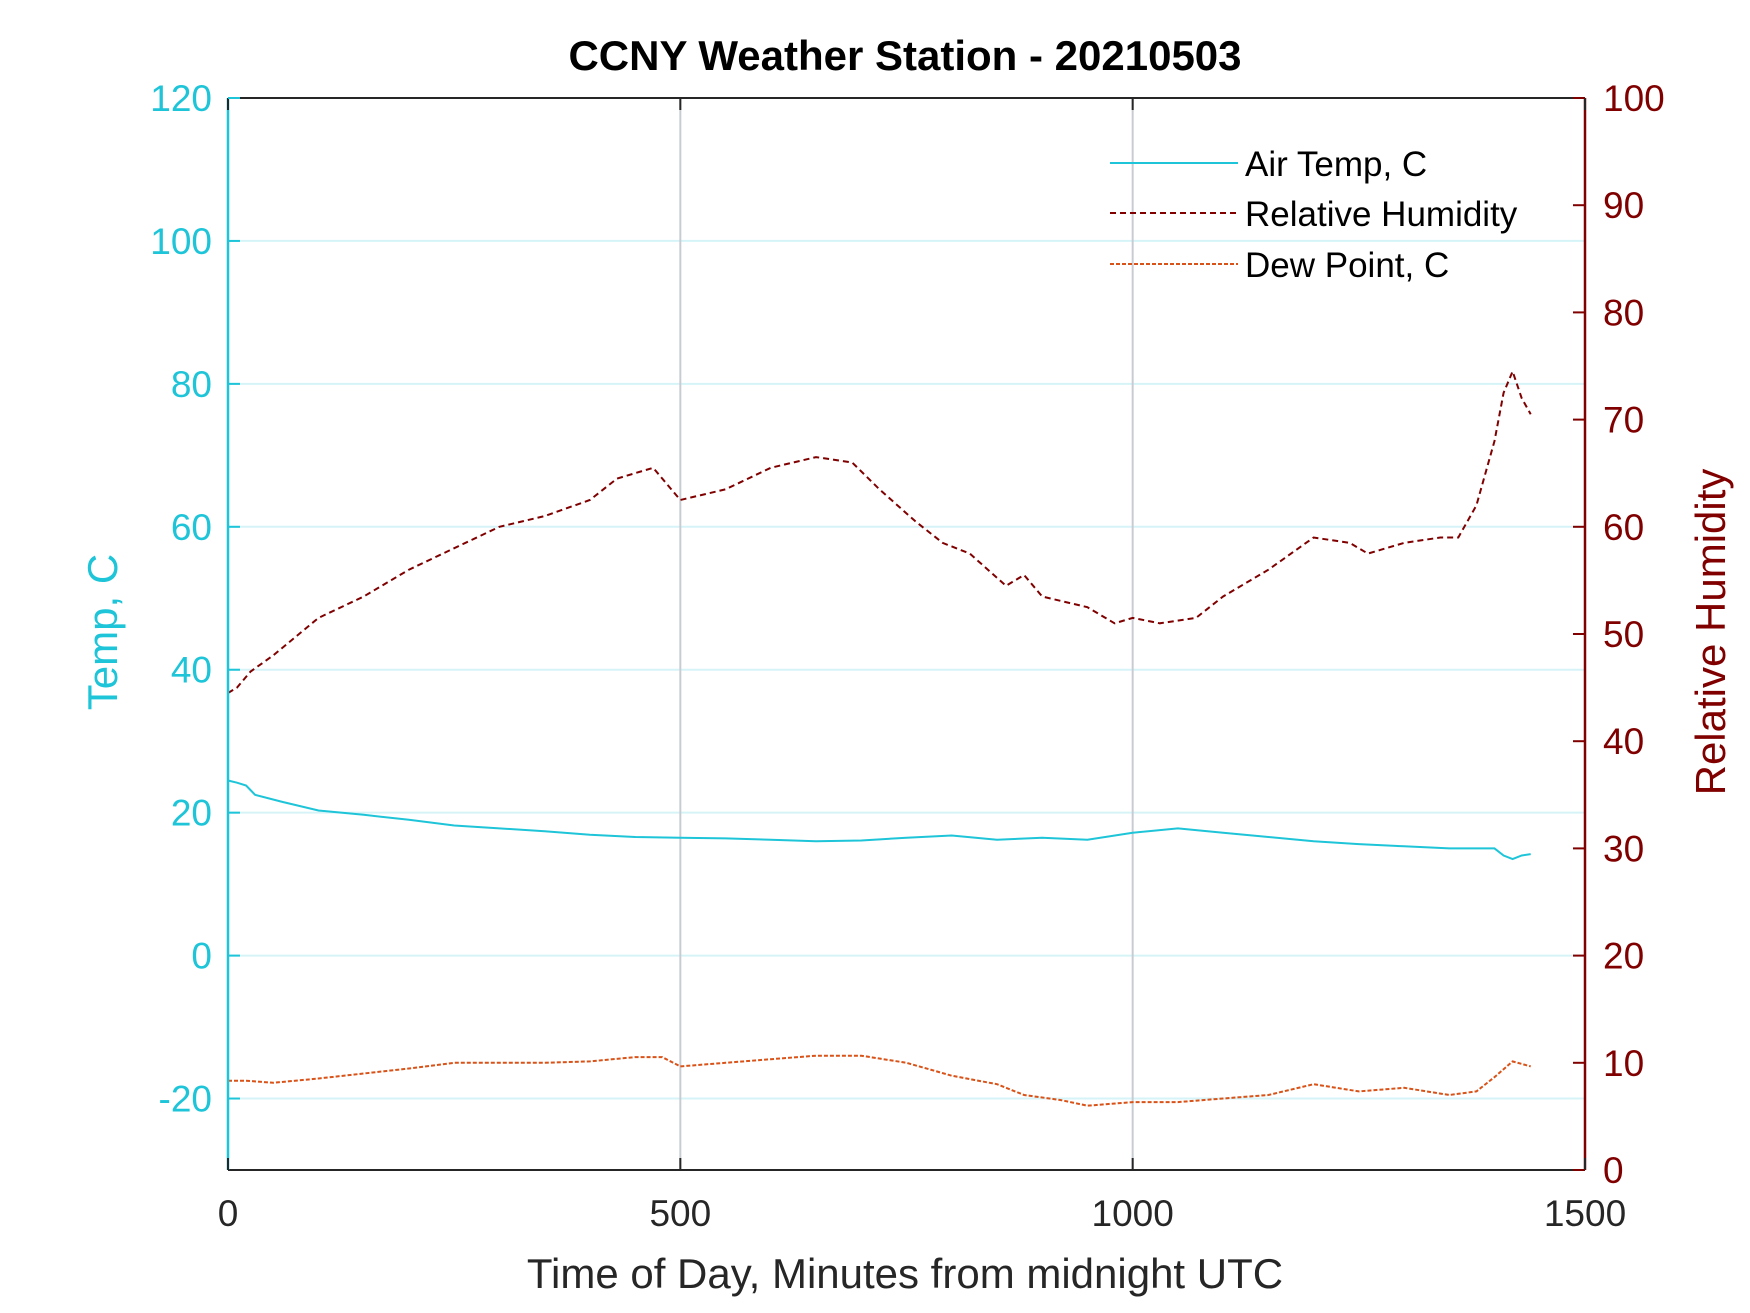 The height and width of the screenshot is (1313, 1750). What do you see at coordinates (1623, 848) in the screenshot?
I see `right-tick-label: 30` at bounding box center [1623, 848].